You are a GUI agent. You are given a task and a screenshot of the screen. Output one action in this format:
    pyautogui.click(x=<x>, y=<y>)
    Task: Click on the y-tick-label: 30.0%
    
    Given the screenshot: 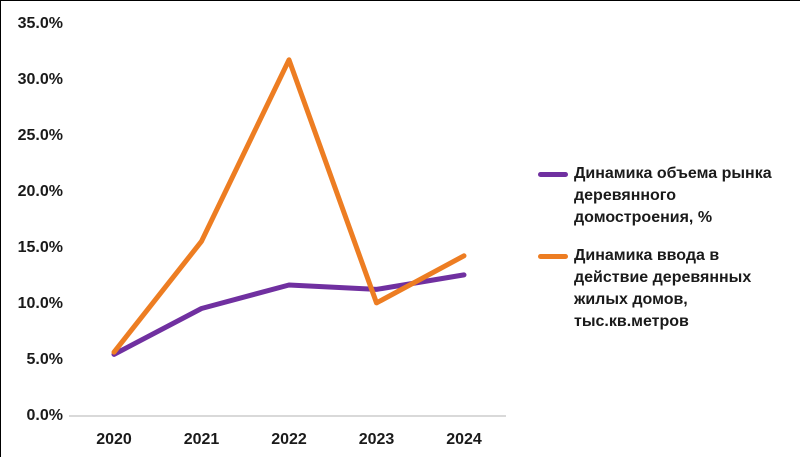 What is the action you would take?
    pyautogui.click(x=40, y=79)
    